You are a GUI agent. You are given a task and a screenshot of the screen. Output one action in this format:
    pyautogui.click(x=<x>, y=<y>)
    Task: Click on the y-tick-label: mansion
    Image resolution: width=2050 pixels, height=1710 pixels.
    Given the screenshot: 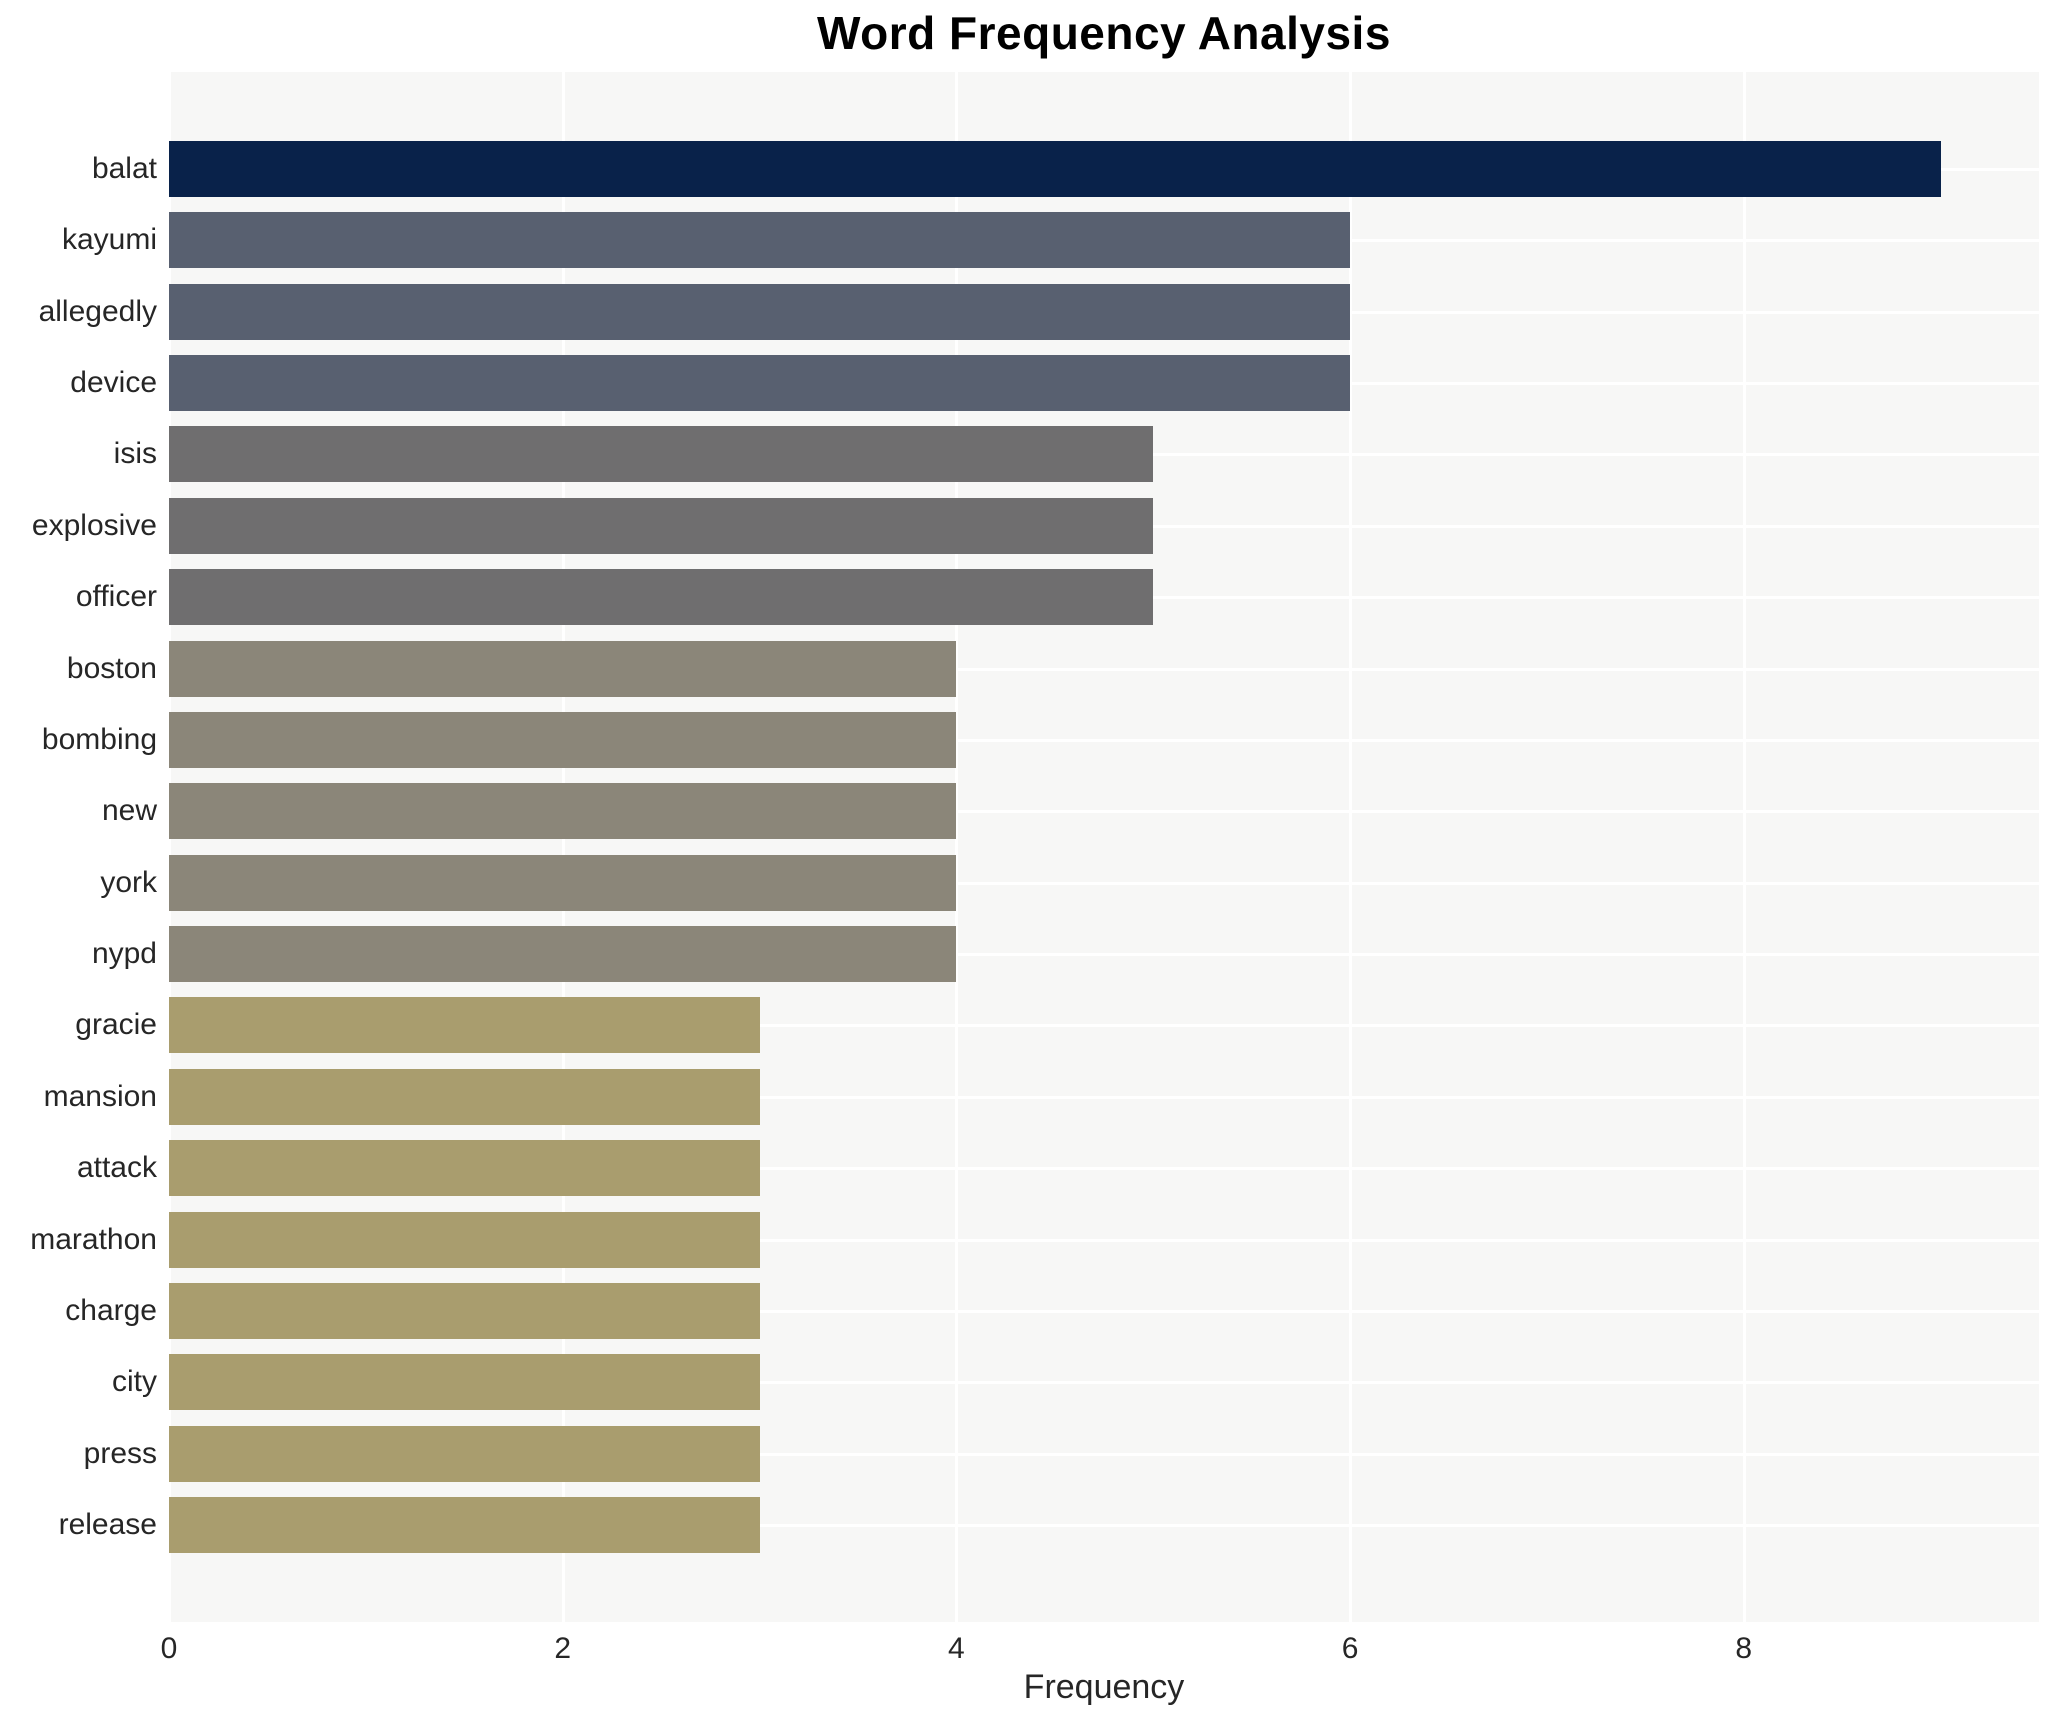 What is the action you would take?
    pyautogui.click(x=100, y=1096)
    